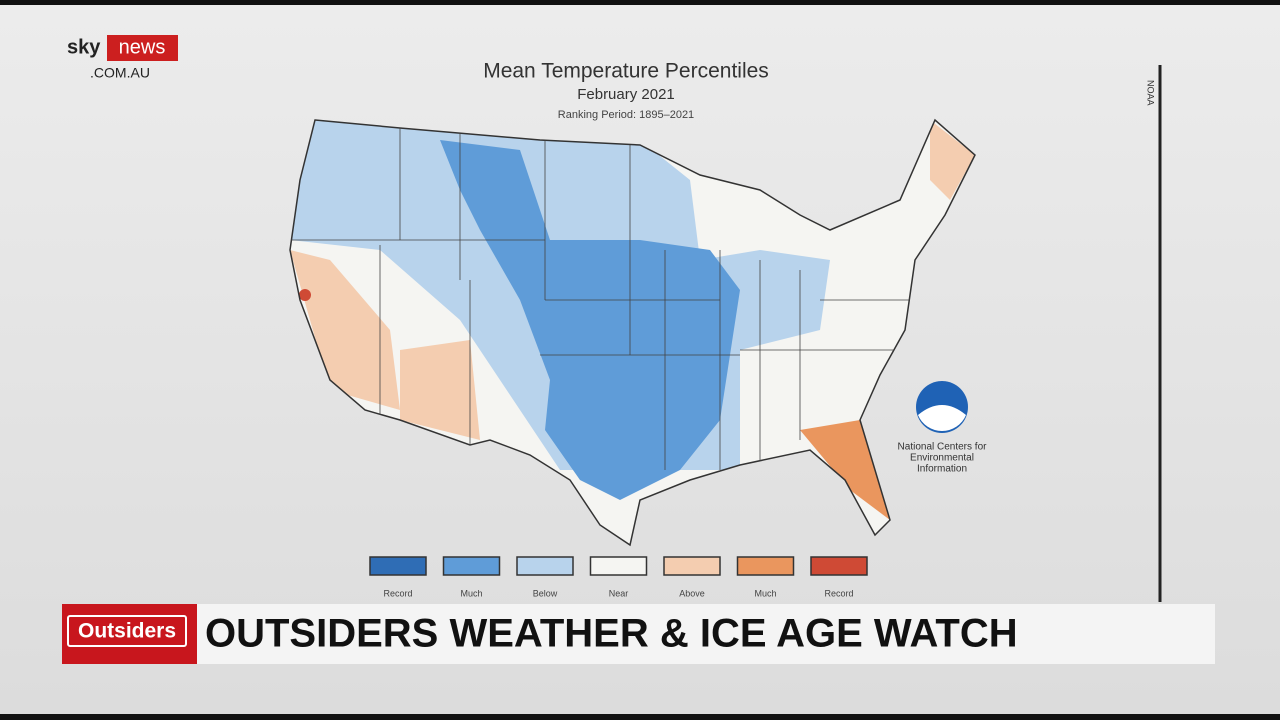 The image size is (1280, 720). I want to click on logo-sky: sky, so click(84, 47).